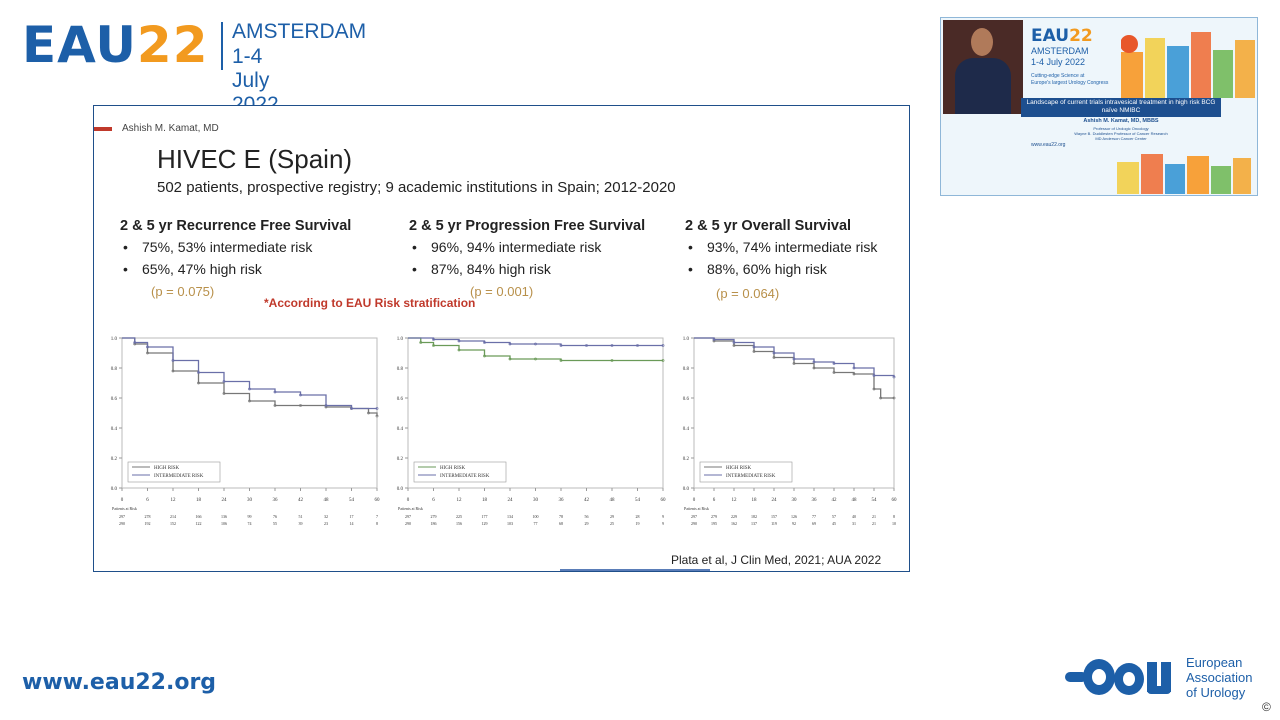  What do you see at coordinates (612, 516) in the screenshot?
I see `risk-count: 29` at bounding box center [612, 516].